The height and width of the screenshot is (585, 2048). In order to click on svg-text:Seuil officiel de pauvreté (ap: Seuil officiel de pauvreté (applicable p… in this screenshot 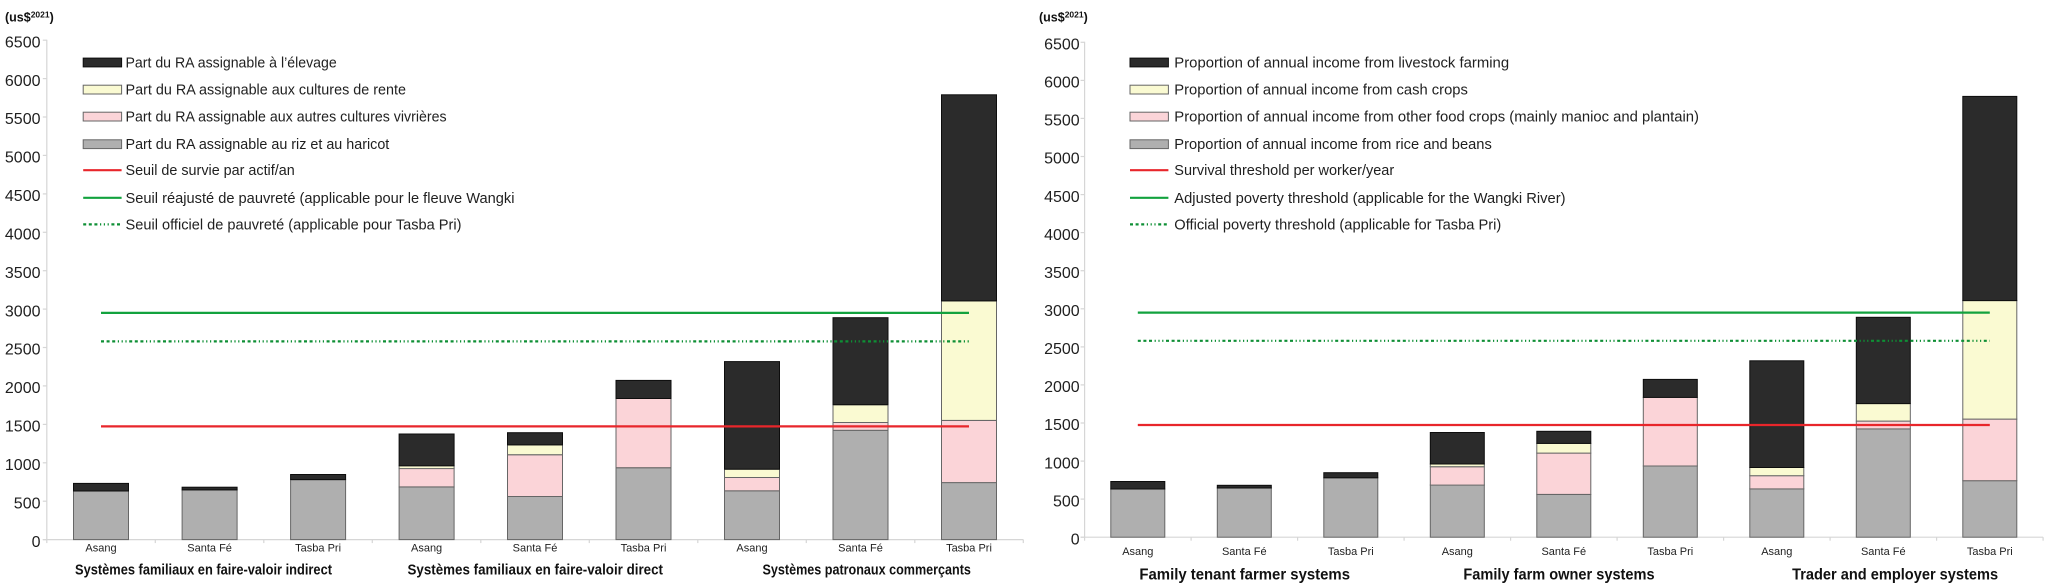, I will do `click(294, 225)`.